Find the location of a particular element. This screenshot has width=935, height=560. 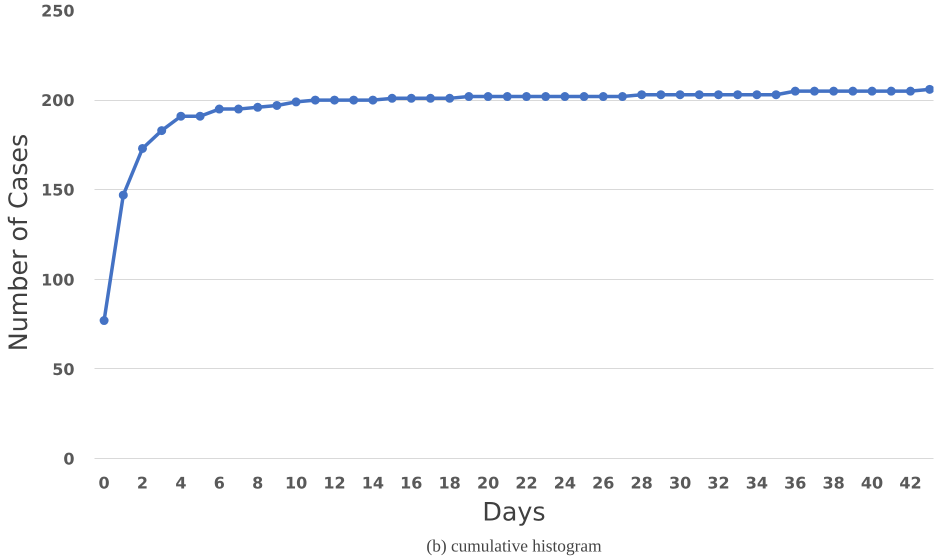

x-tick-label: 42 is located at coordinates (910, 483).